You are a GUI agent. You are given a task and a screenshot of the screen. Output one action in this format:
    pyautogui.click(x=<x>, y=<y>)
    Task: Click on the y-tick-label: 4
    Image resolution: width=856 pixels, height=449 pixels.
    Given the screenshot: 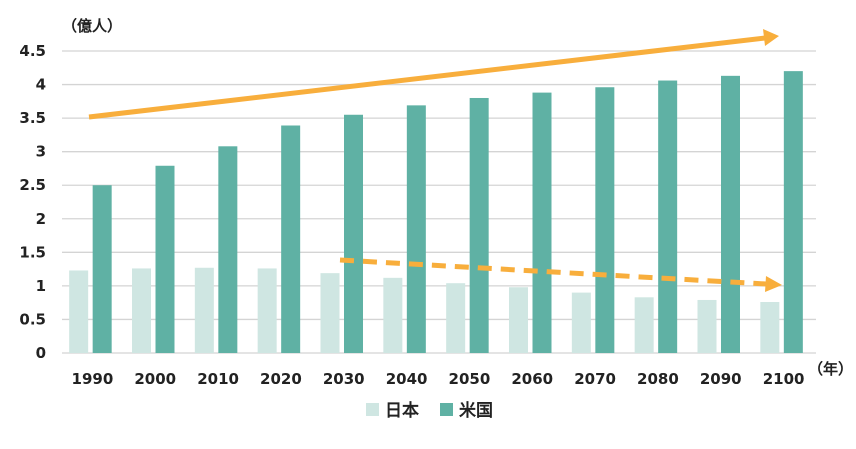 What is the action you would take?
    pyautogui.click(x=41, y=85)
    